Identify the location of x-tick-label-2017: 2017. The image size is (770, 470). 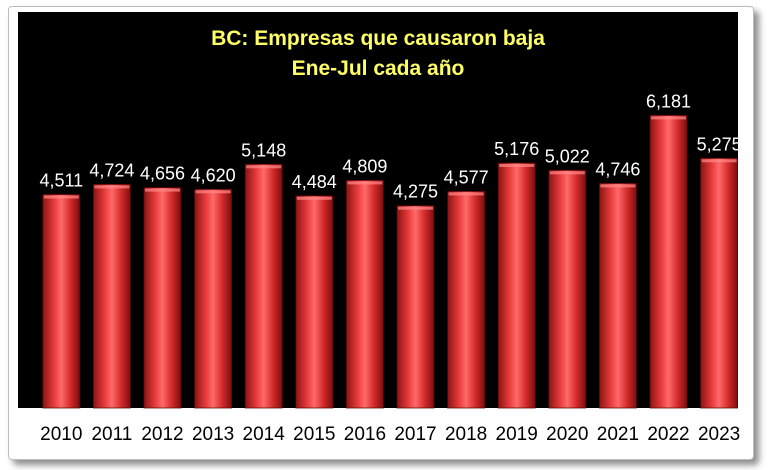
(415, 434).